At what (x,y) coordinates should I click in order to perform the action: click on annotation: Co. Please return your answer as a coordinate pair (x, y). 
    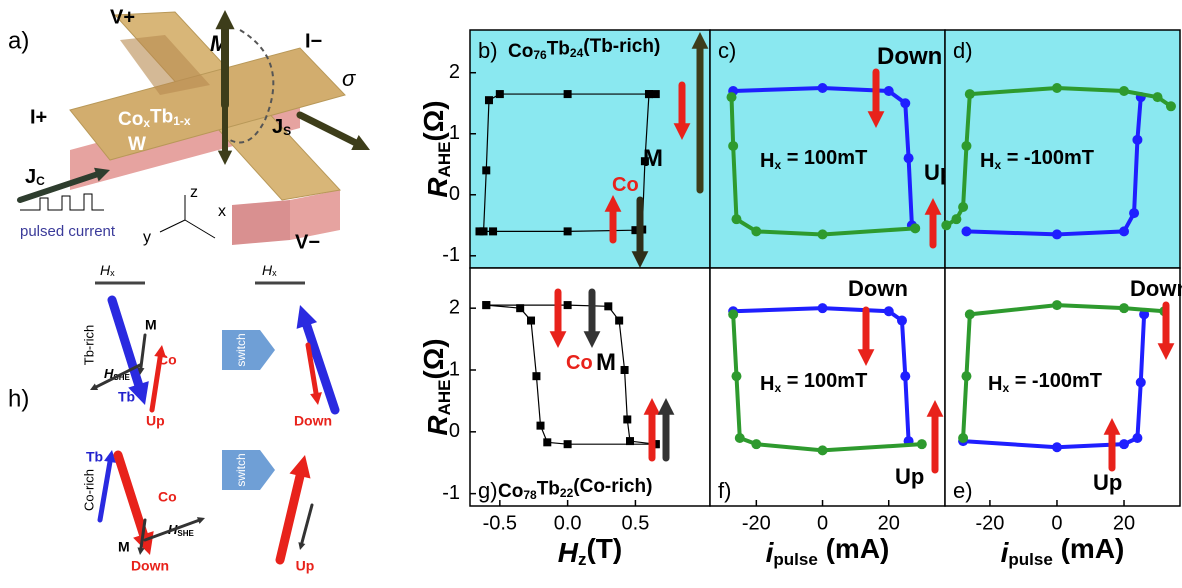
    Looking at the image, I should click on (625, 185).